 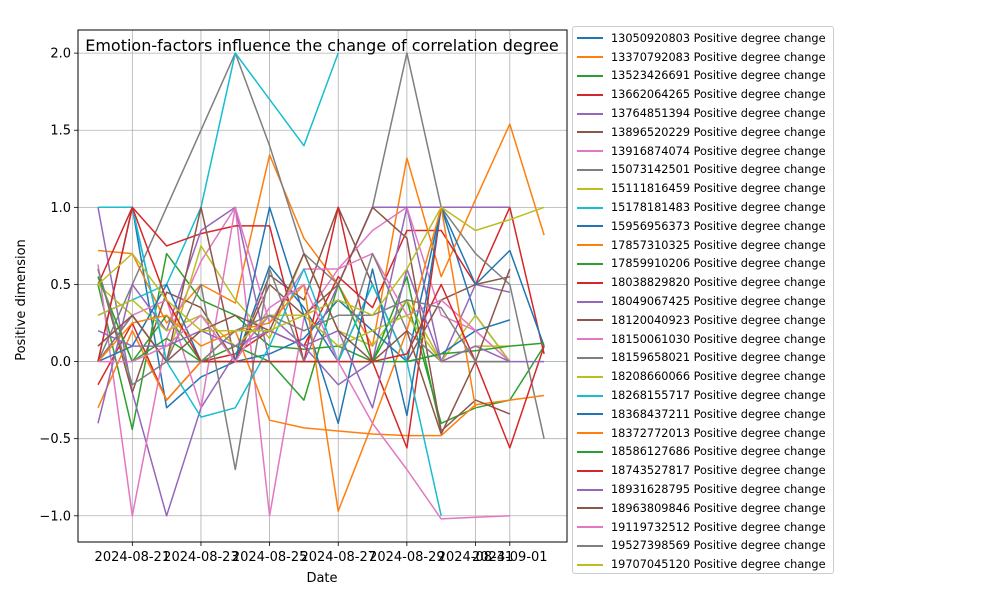 What do you see at coordinates (718, 565) in the screenshot?
I see `legend-label: 19707045120 Positive degree change` at bounding box center [718, 565].